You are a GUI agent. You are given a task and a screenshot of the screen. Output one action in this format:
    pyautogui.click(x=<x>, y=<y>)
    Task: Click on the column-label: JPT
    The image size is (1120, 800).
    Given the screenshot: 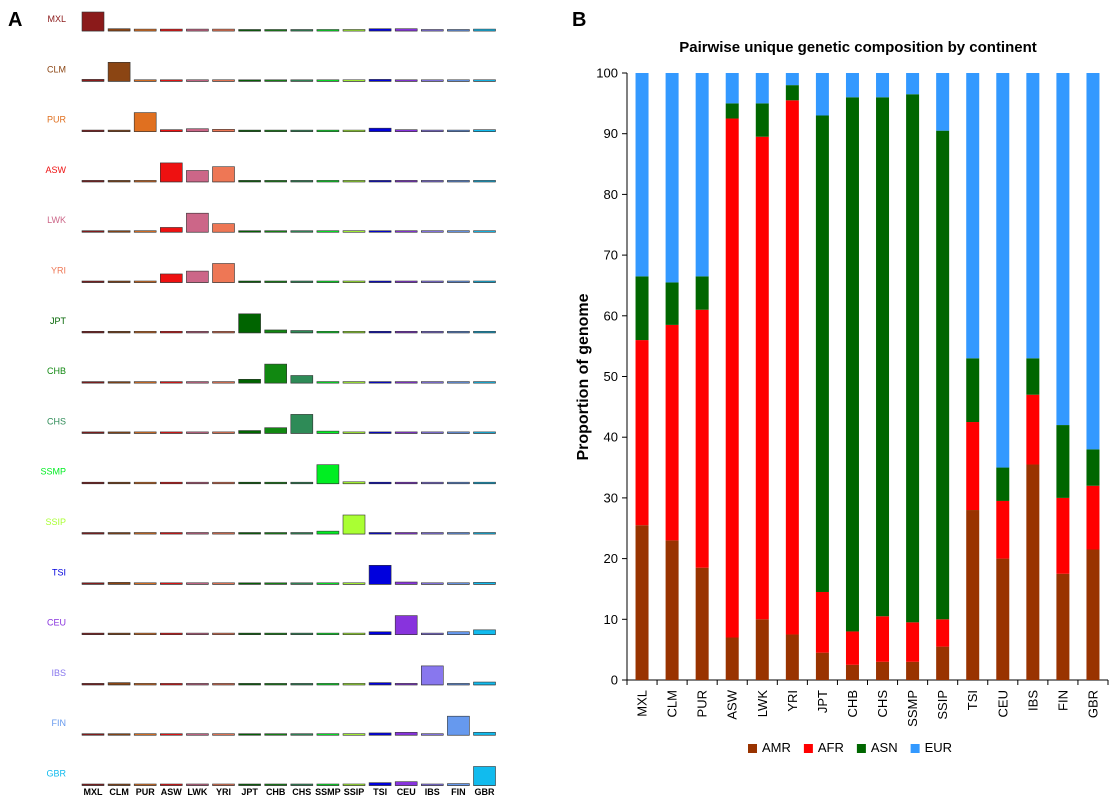 What is the action you would take?
    pyautogui.click(x=249, y=792)
    